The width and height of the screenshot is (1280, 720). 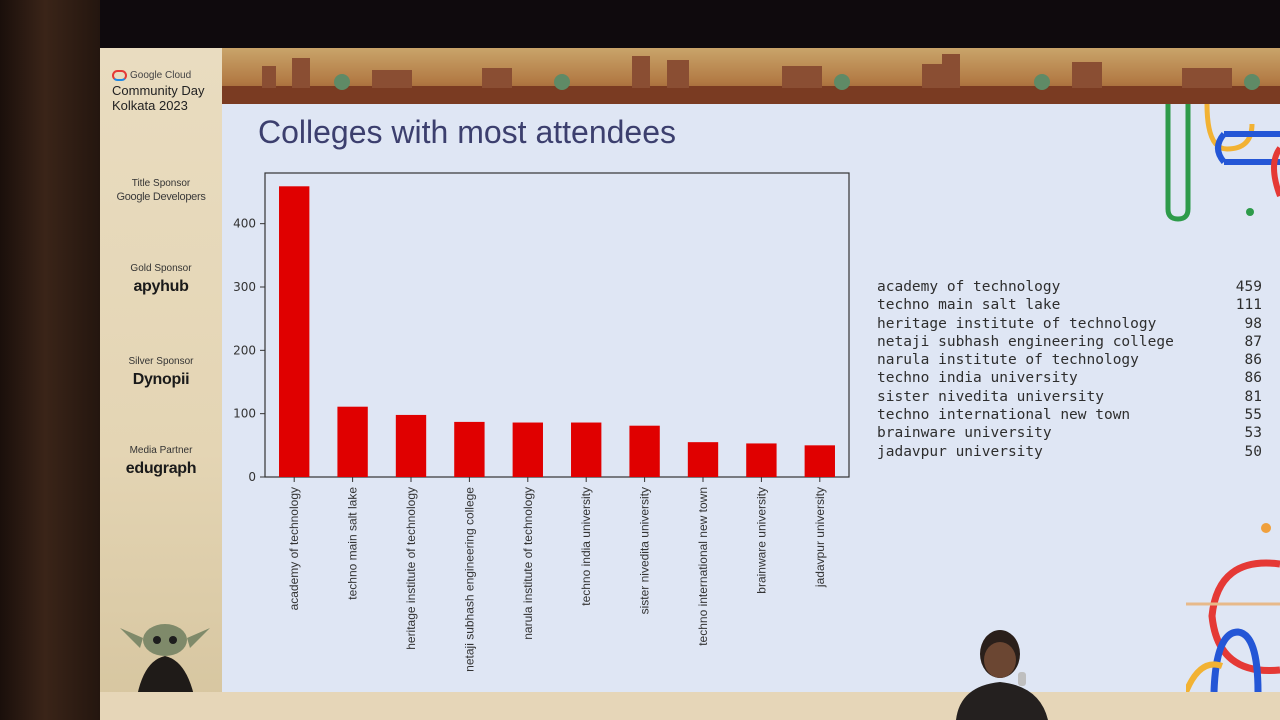 I want to click on sponsor-gold: Gold Sponsor apyhub, so click(x=161, y=279).